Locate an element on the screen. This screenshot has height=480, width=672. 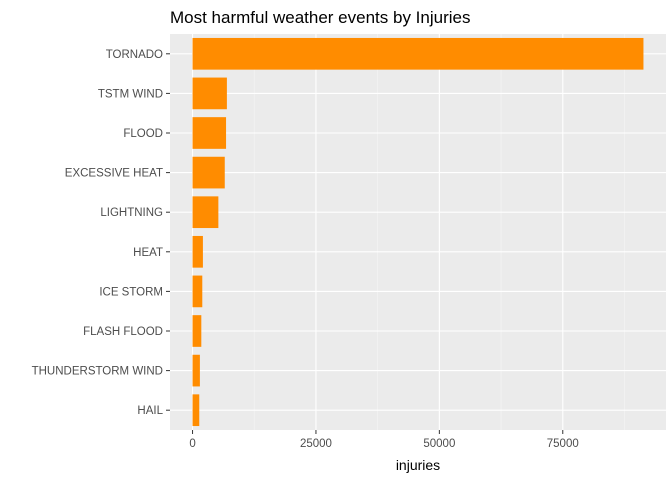
bar-ice-storm is located at coordinates (197, 291).